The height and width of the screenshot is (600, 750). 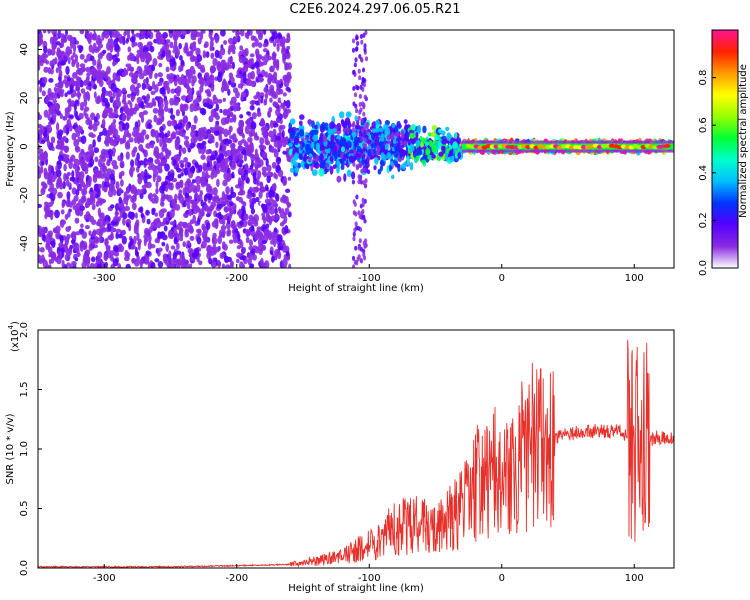 I want to click on snr-x-tick-label: 0, so click(x=502, y=578).